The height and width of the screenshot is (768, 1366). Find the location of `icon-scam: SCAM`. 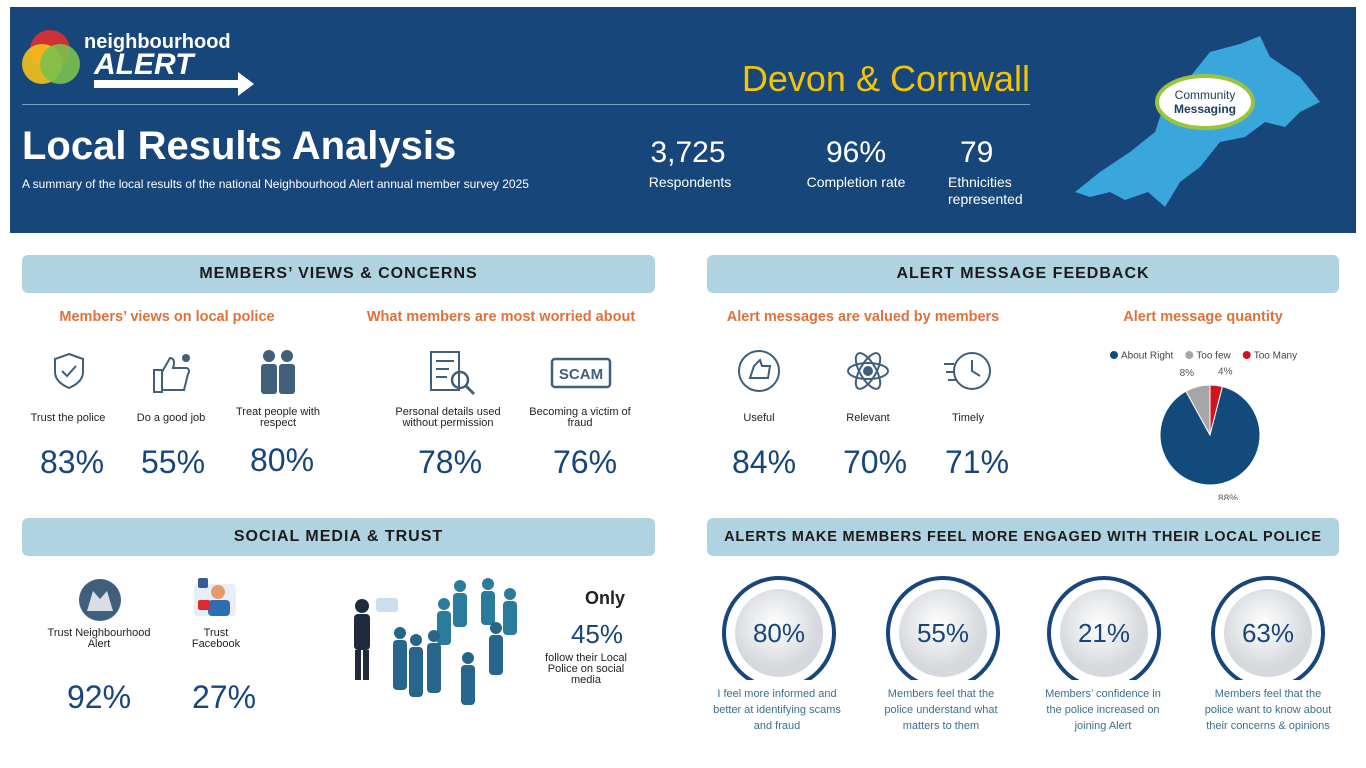

icon-scam: SCAM is located at coordinates (581, 373).